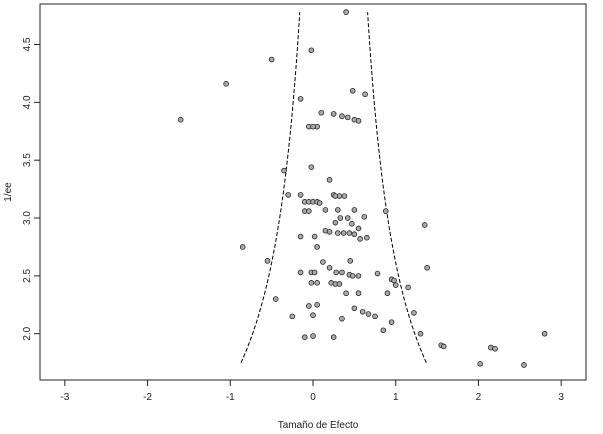 This screenshot has height=434, width=603. I want to click on y-tick-label: 4.0, so click(27, 102).